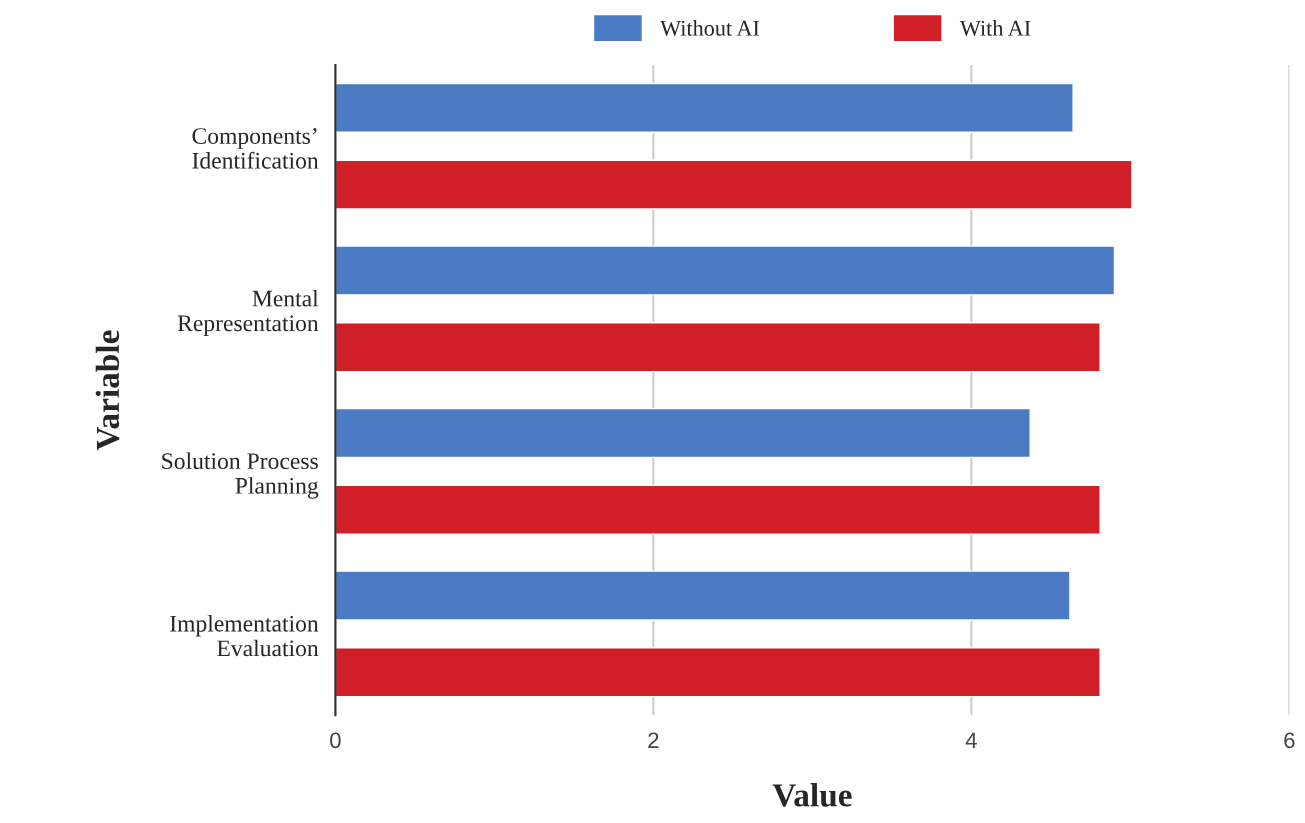  Describe the element at coordinates (653, 740) in the screenshot. I see `x-tick-label: 2` at that location.